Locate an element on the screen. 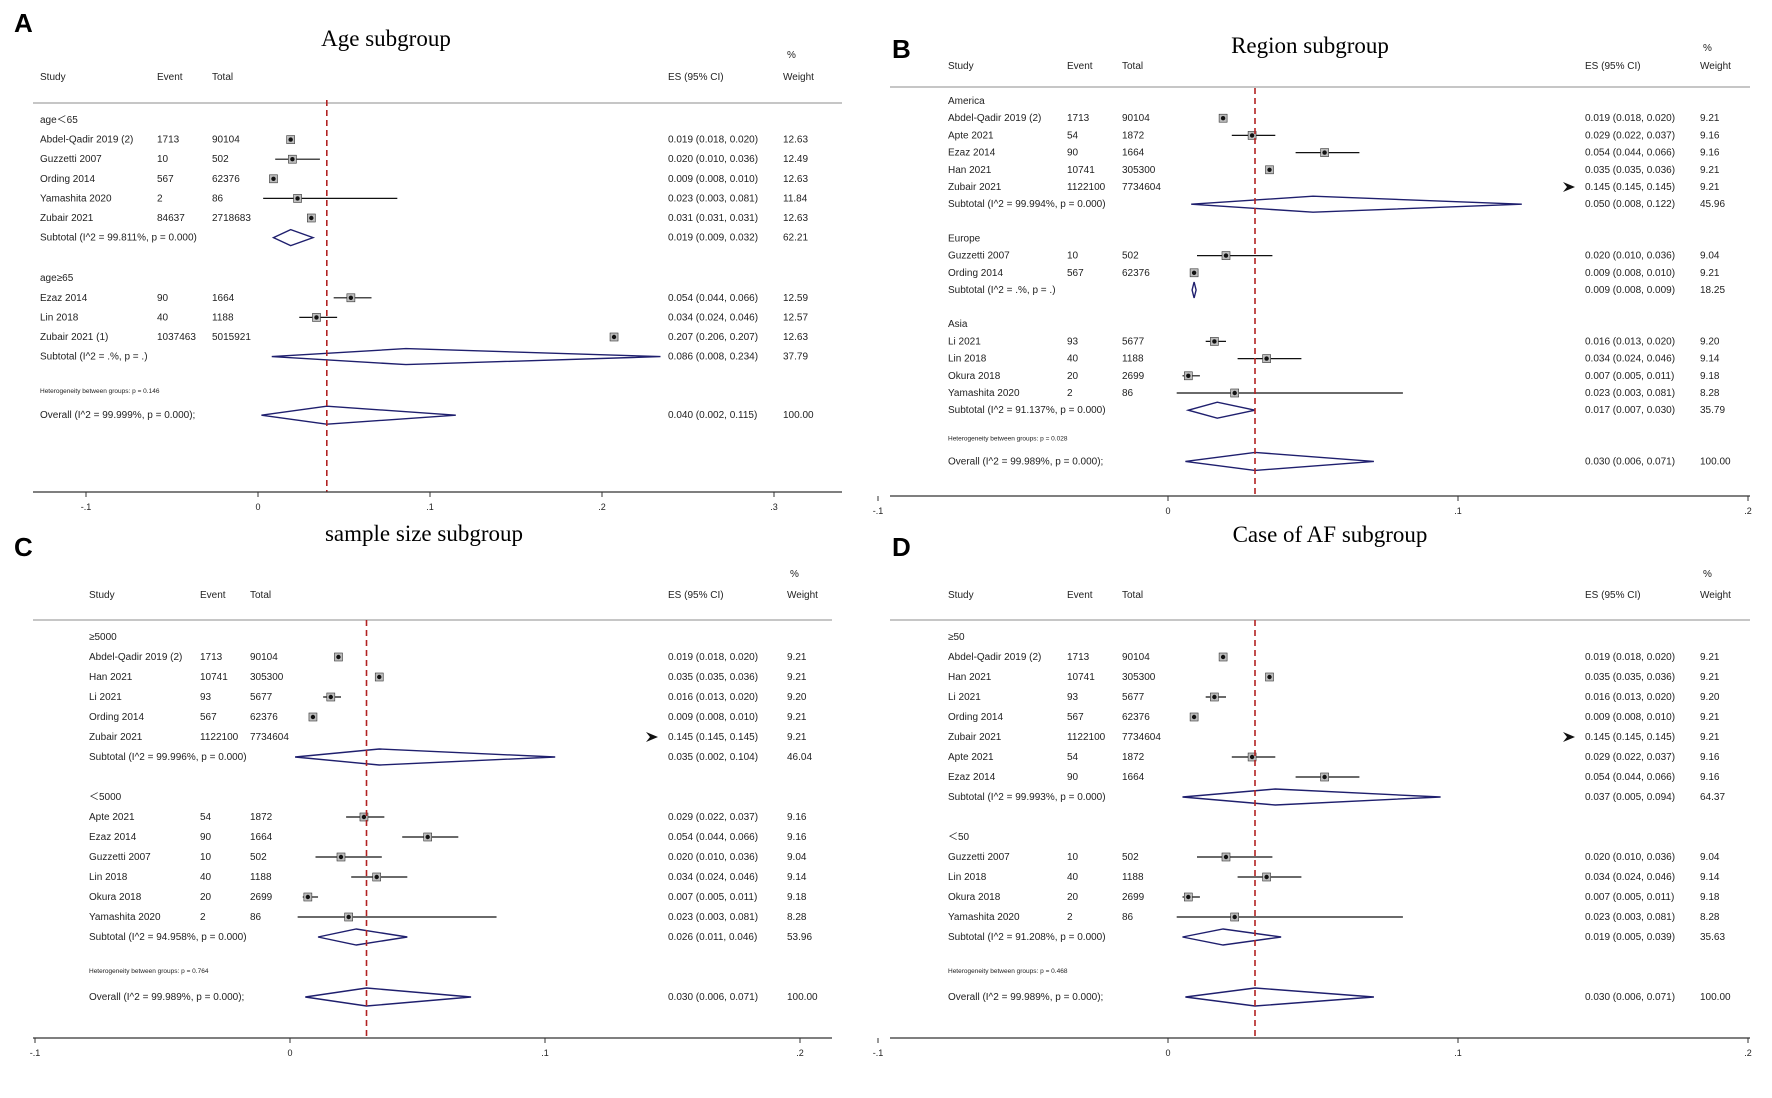 Image resolution: width=1772 pixels, height=1098 pixels. subtotal-label: Subtotal (I^2 = 99.811%, p = 0.000) is located at coordinates (118, 238).